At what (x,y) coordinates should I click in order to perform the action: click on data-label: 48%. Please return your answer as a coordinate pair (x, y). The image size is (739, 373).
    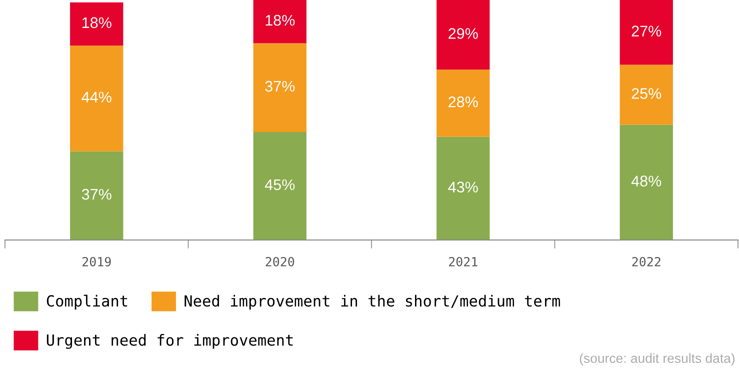
    Looking at the image, I should click on (646, 181).